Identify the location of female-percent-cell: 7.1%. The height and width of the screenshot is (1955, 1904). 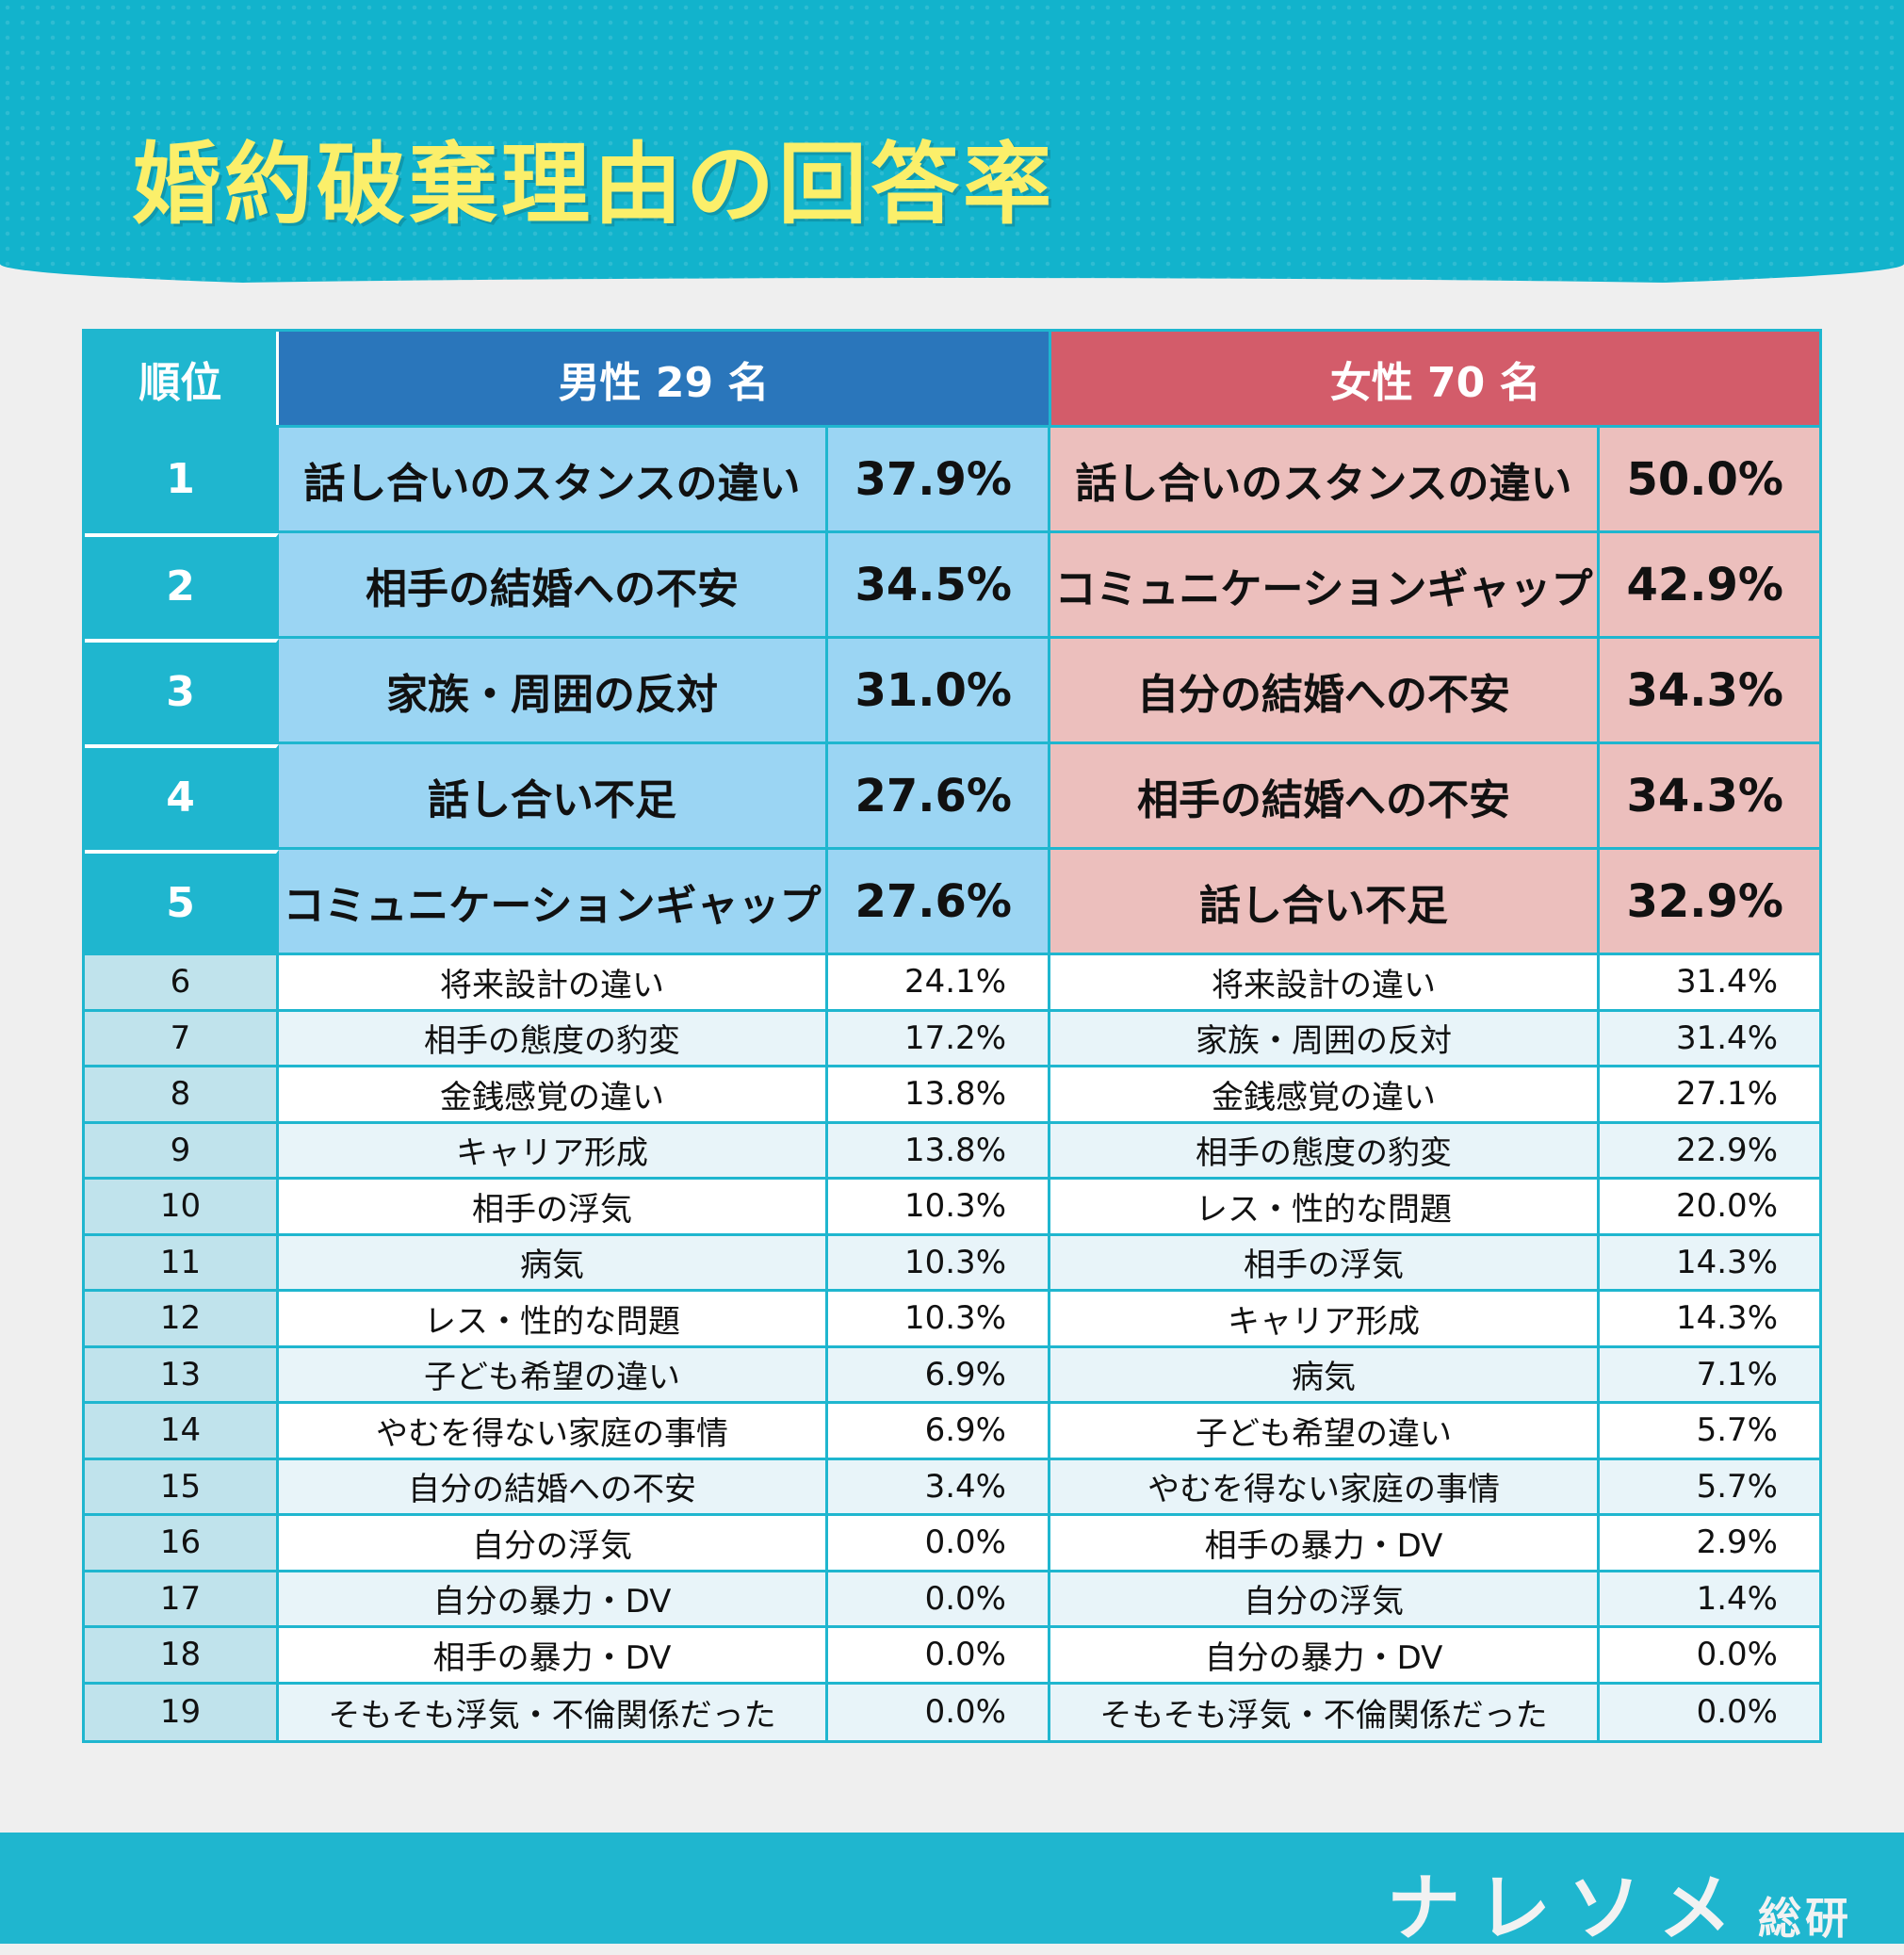
(1710, 1374).